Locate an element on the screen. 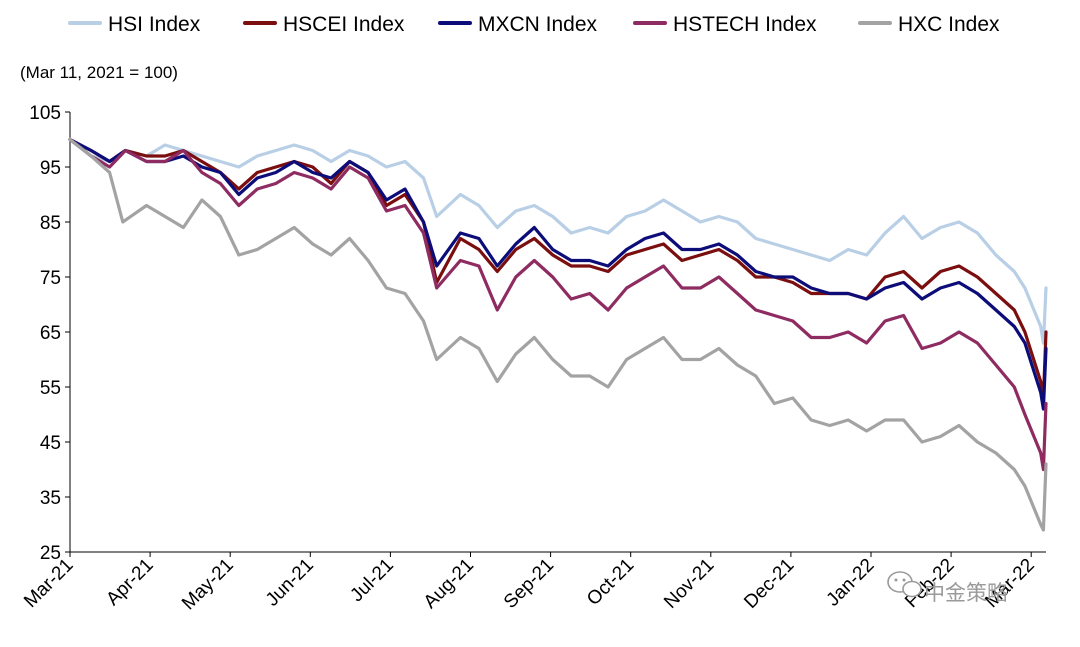 This screenshot has height=647, width=1080. y-tick-label: 85 is located at coordinates (50, 223).